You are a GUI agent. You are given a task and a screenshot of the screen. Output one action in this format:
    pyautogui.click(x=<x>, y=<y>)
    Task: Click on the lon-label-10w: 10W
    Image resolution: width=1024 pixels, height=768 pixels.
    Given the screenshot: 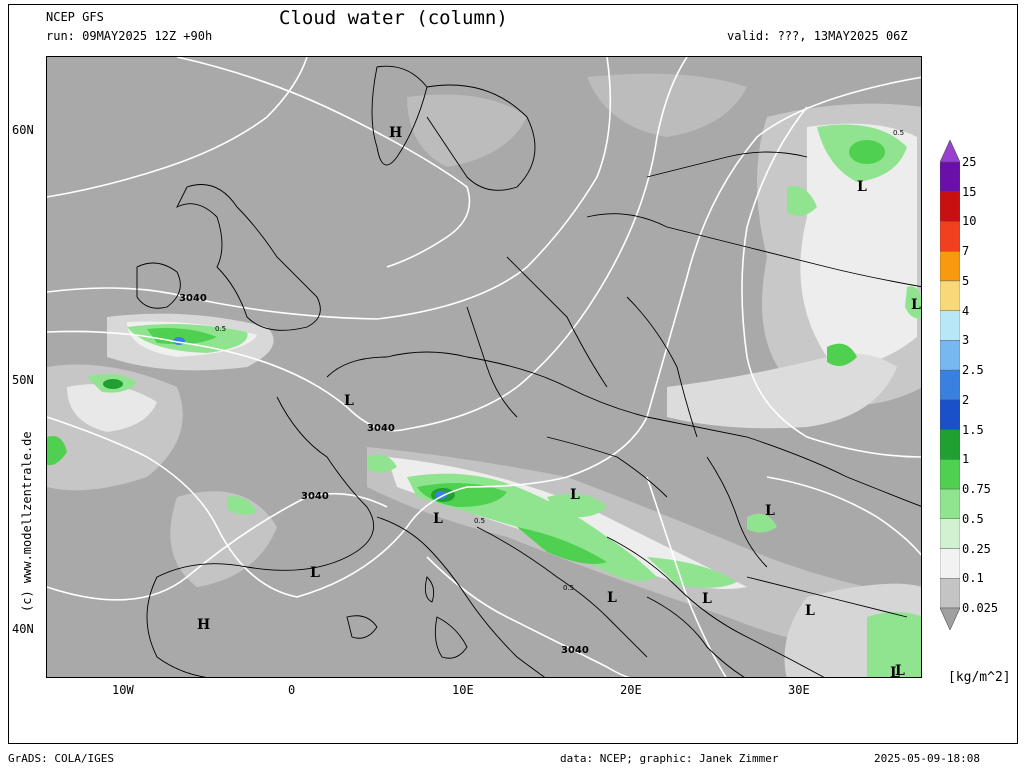 What is the action you would take?
    pyautogui.click(x=123, y=690)
    